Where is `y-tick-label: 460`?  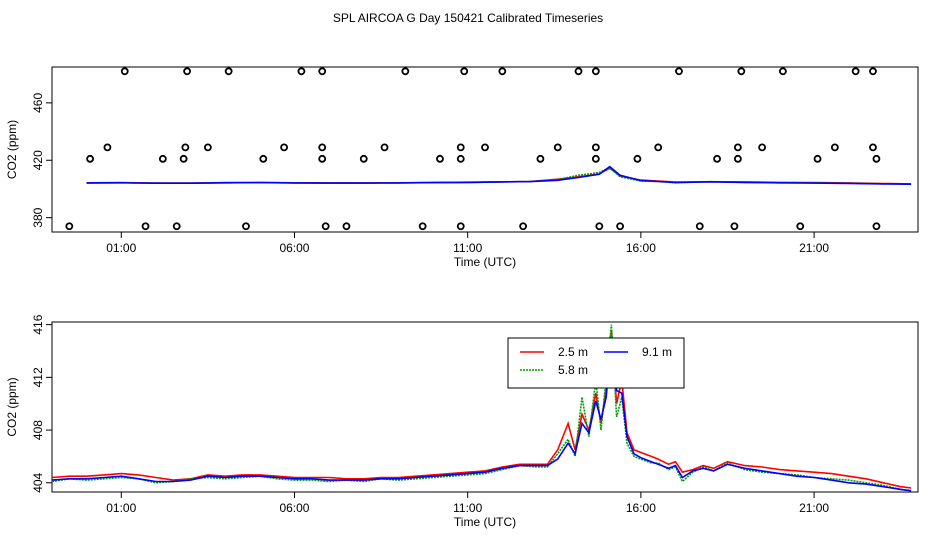
y-tick-label: 460 is located at coordinates (38, 103).